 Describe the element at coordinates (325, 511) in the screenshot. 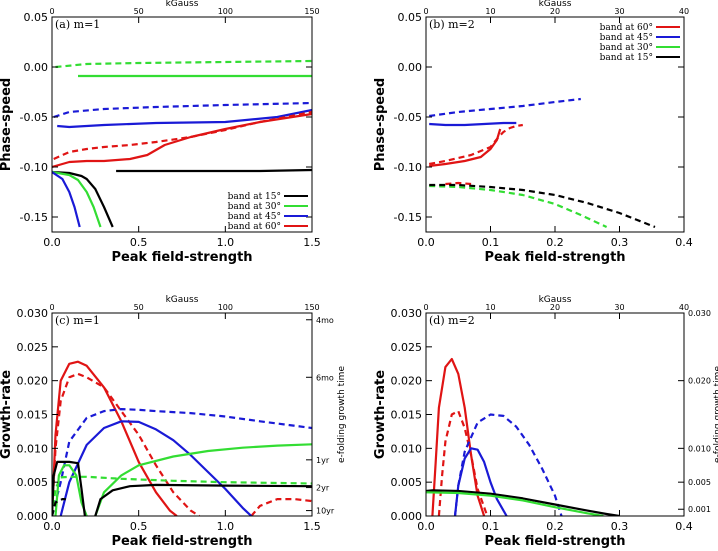

I see `right-tick-label: 10yr` at that location.